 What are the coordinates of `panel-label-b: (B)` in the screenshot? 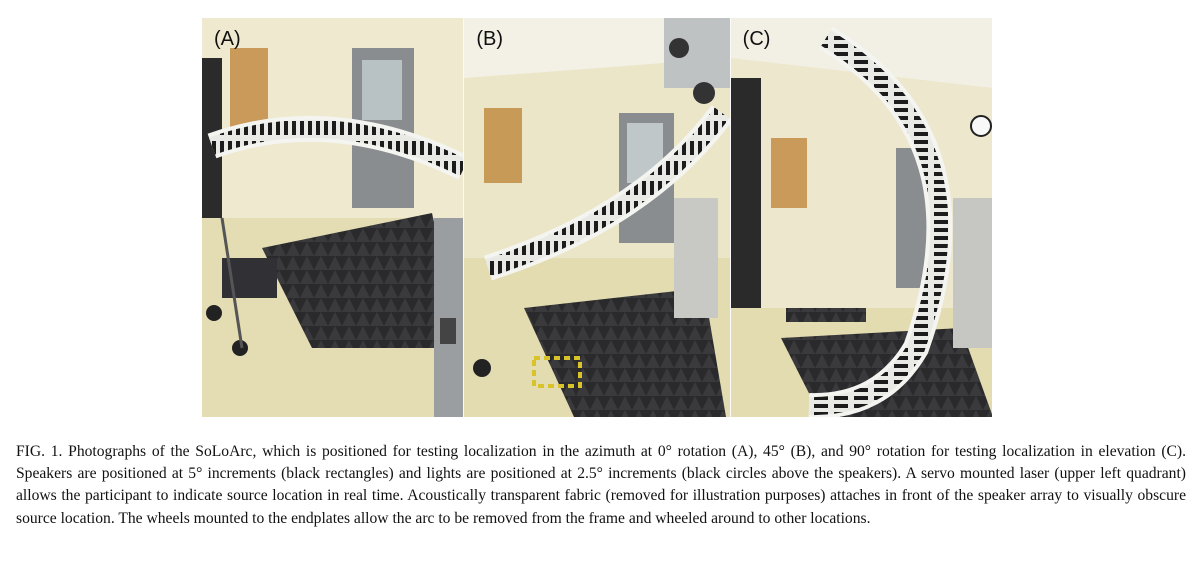 It's located at (490, 39).